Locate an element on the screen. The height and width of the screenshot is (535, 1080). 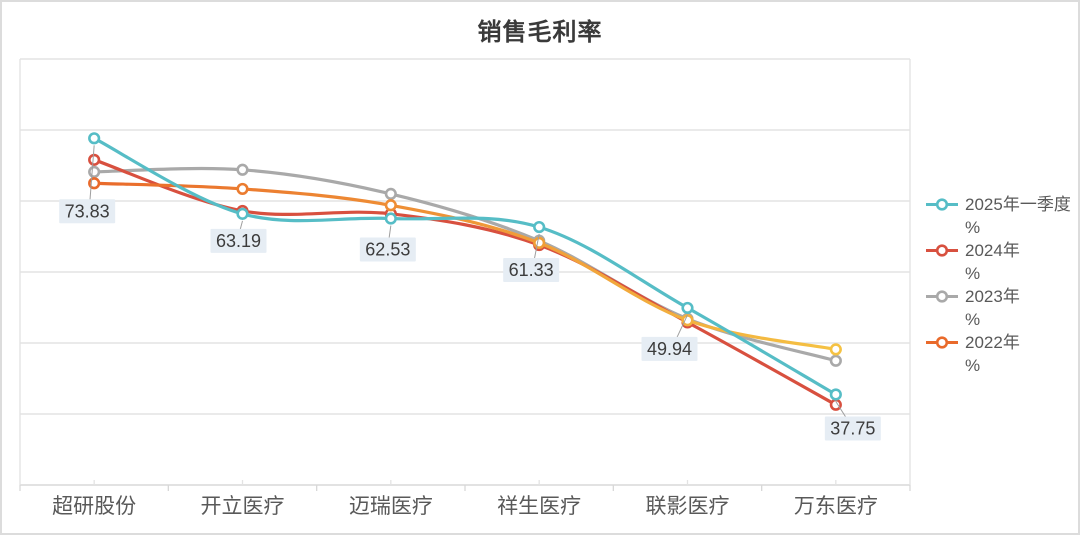
x-axis-label: 祥生医疗 is located at coordinates (539, 506).